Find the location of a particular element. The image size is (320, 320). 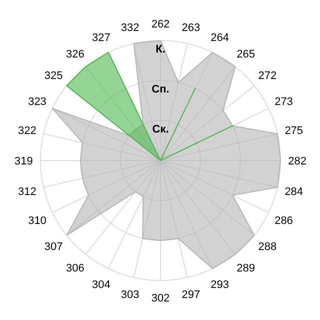

spoke-label: 306 is located at coordinates (75, 268).